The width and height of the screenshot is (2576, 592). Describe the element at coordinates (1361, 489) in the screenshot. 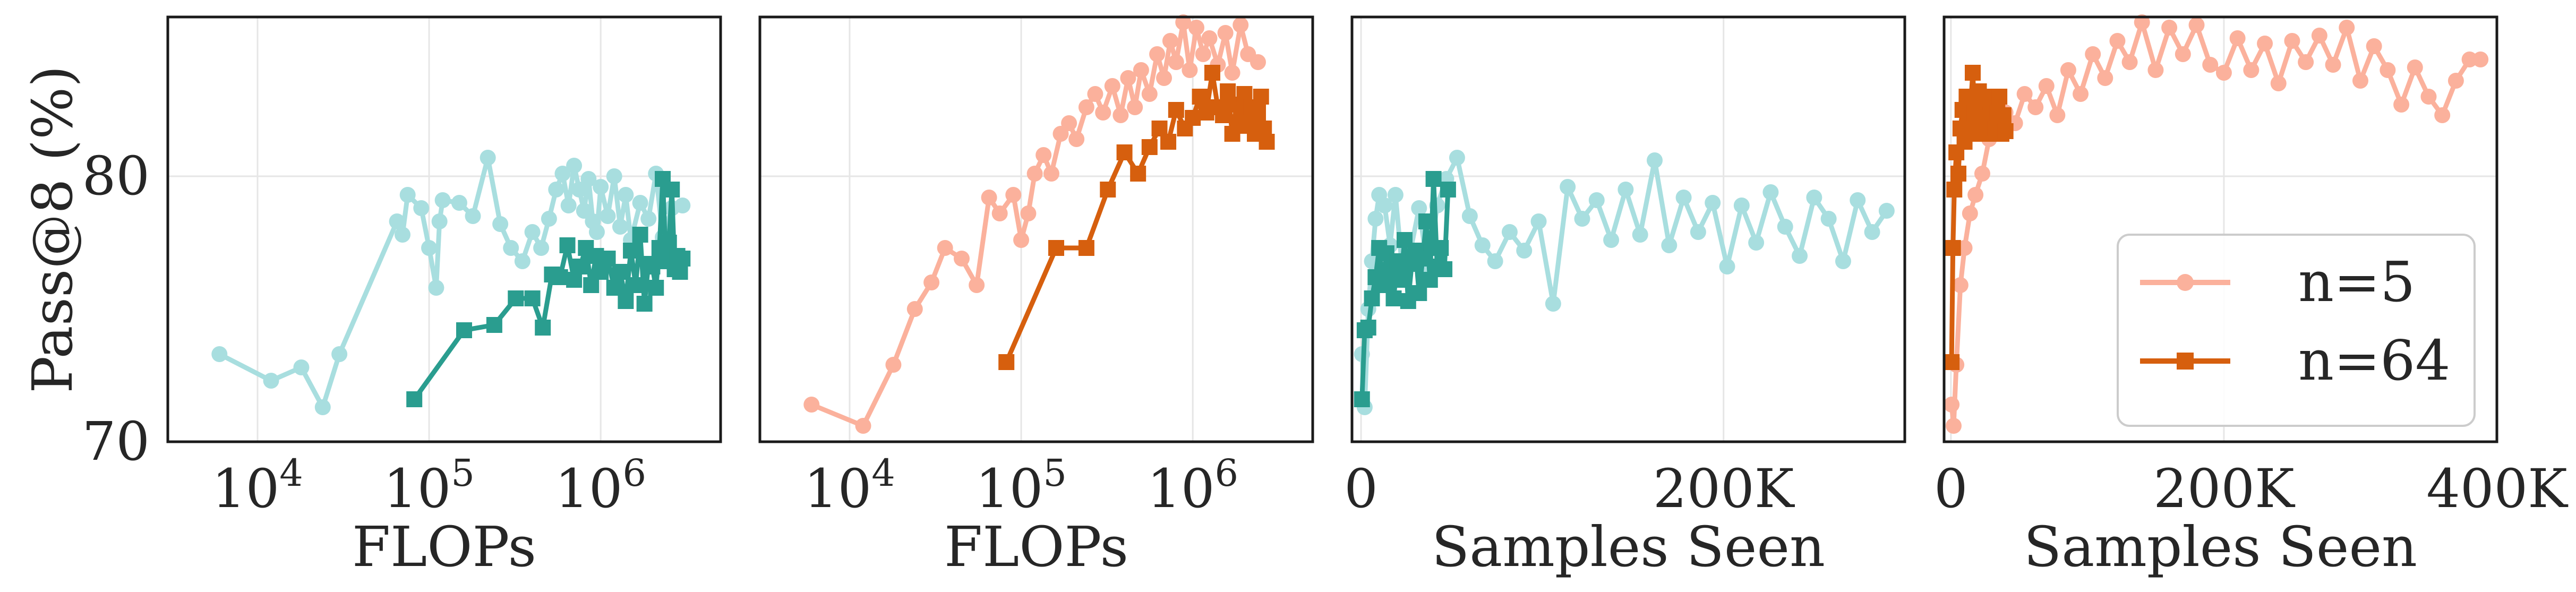

I see `x-tick-label: 0` at that location.